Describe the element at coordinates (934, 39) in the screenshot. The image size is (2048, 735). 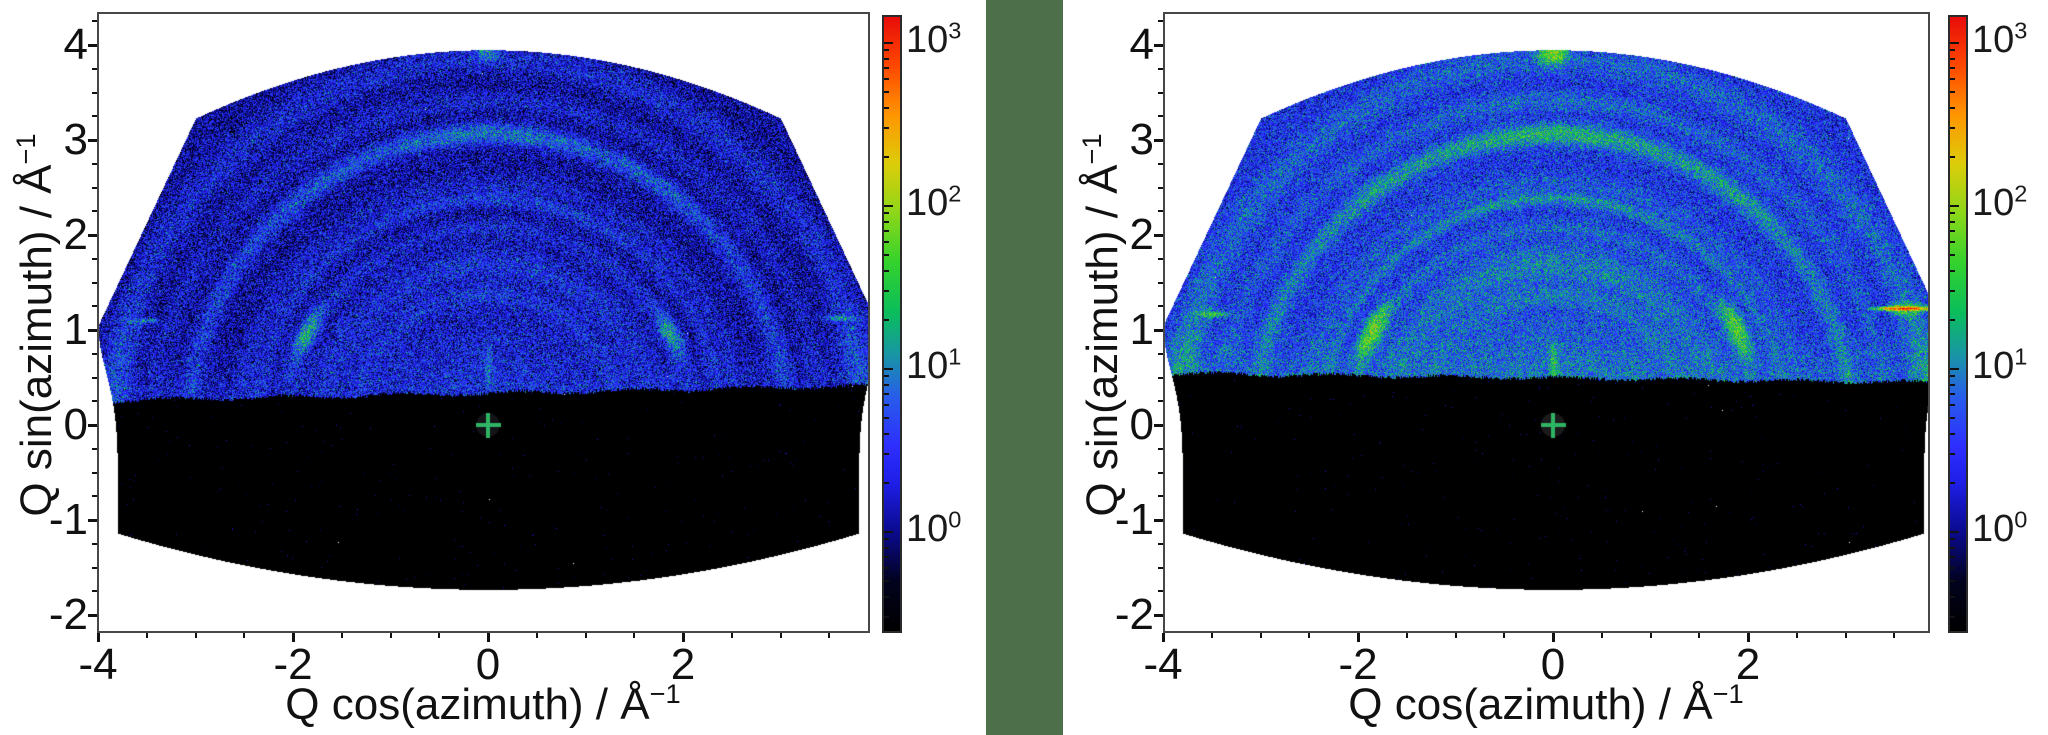
I see `colorbar-tick-label: 10³` at that location.